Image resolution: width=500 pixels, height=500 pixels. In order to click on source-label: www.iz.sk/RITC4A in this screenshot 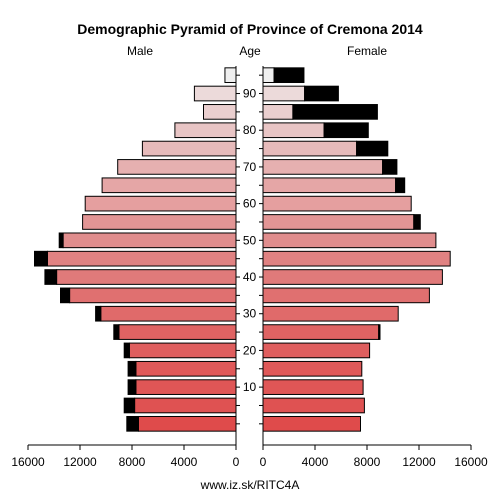, I will do `click(250, 485)`.